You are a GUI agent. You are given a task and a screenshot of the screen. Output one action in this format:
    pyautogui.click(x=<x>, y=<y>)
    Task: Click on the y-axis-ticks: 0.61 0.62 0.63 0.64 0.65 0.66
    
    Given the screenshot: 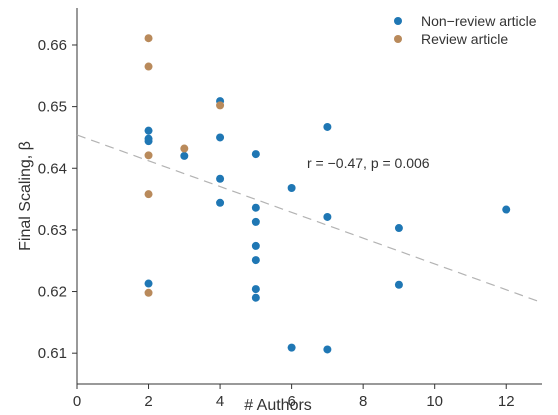 What is the action you would take?
    pyautogui.click(x=57, y=199)
    